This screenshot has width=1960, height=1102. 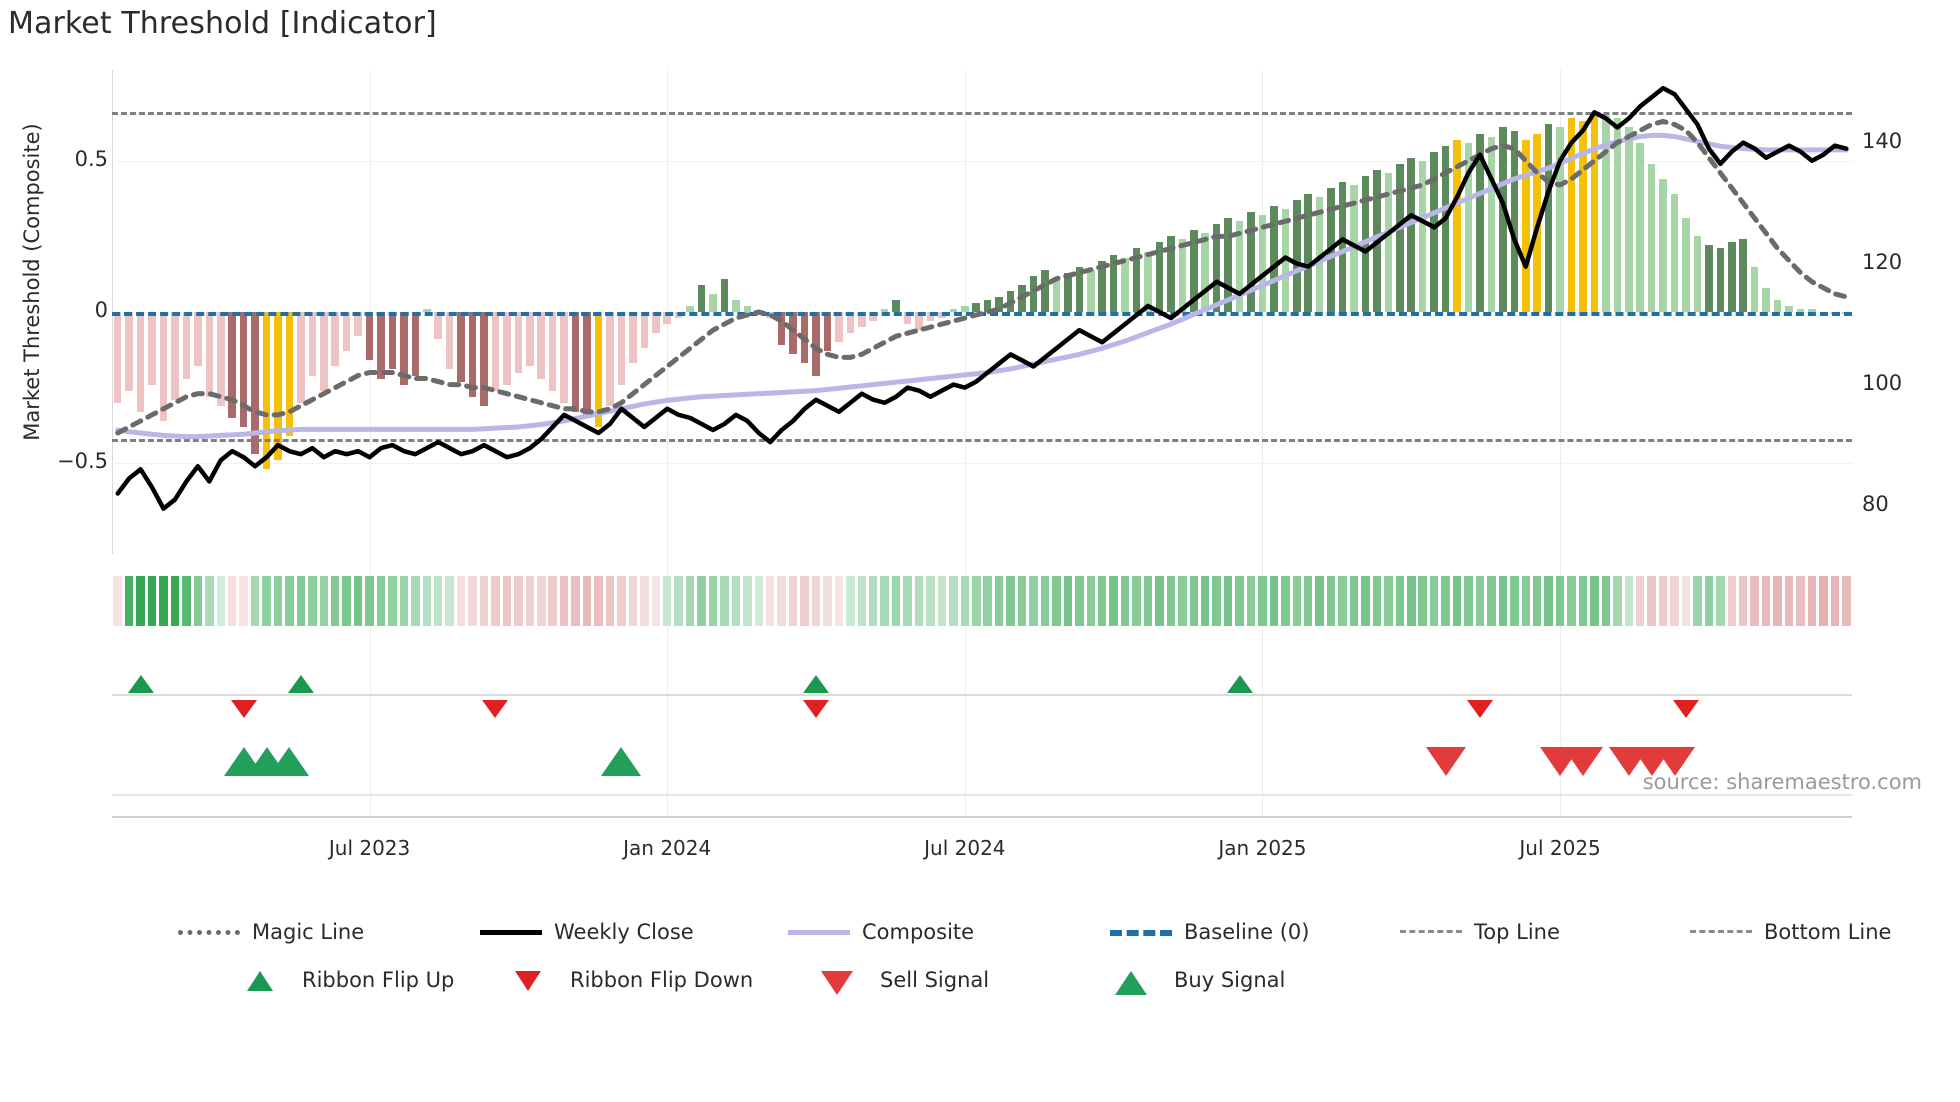 What do you see at coordinates (82, 461) in the screenshot?
I see `y-tick-left: −0.5` at bounding box center [82, 461].